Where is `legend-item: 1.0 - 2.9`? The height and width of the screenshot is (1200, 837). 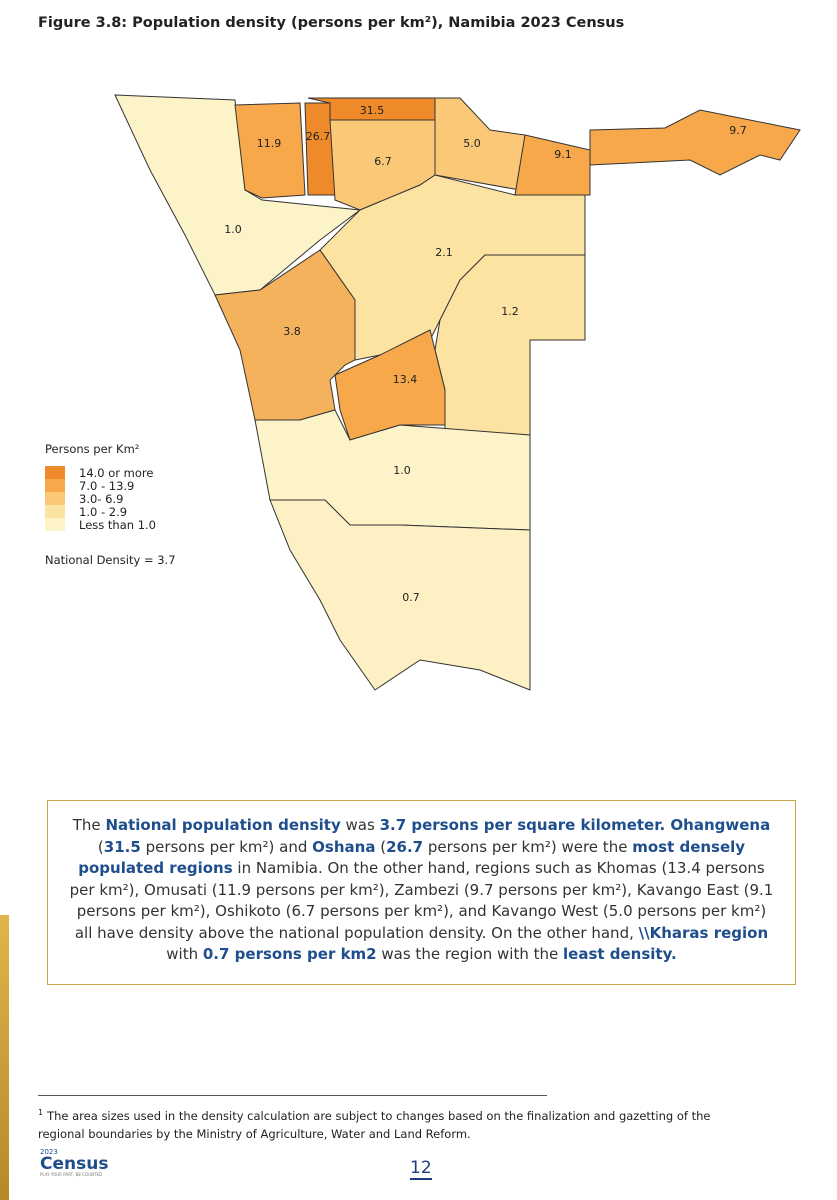
legend-item: 1.0 - 2.9 is located at coordinates (110, 511).